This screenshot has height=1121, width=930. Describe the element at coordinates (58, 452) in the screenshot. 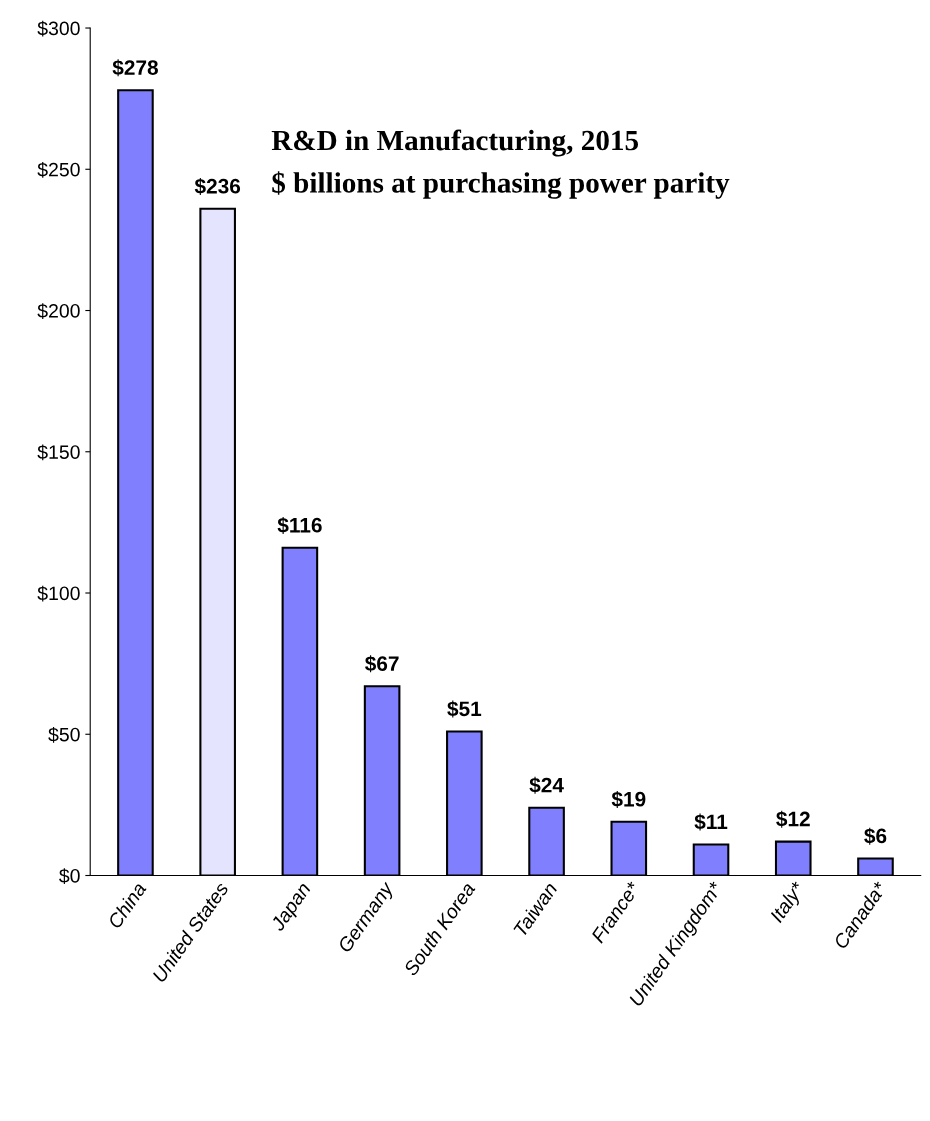

I see `y-tick-label: $150` at that location.